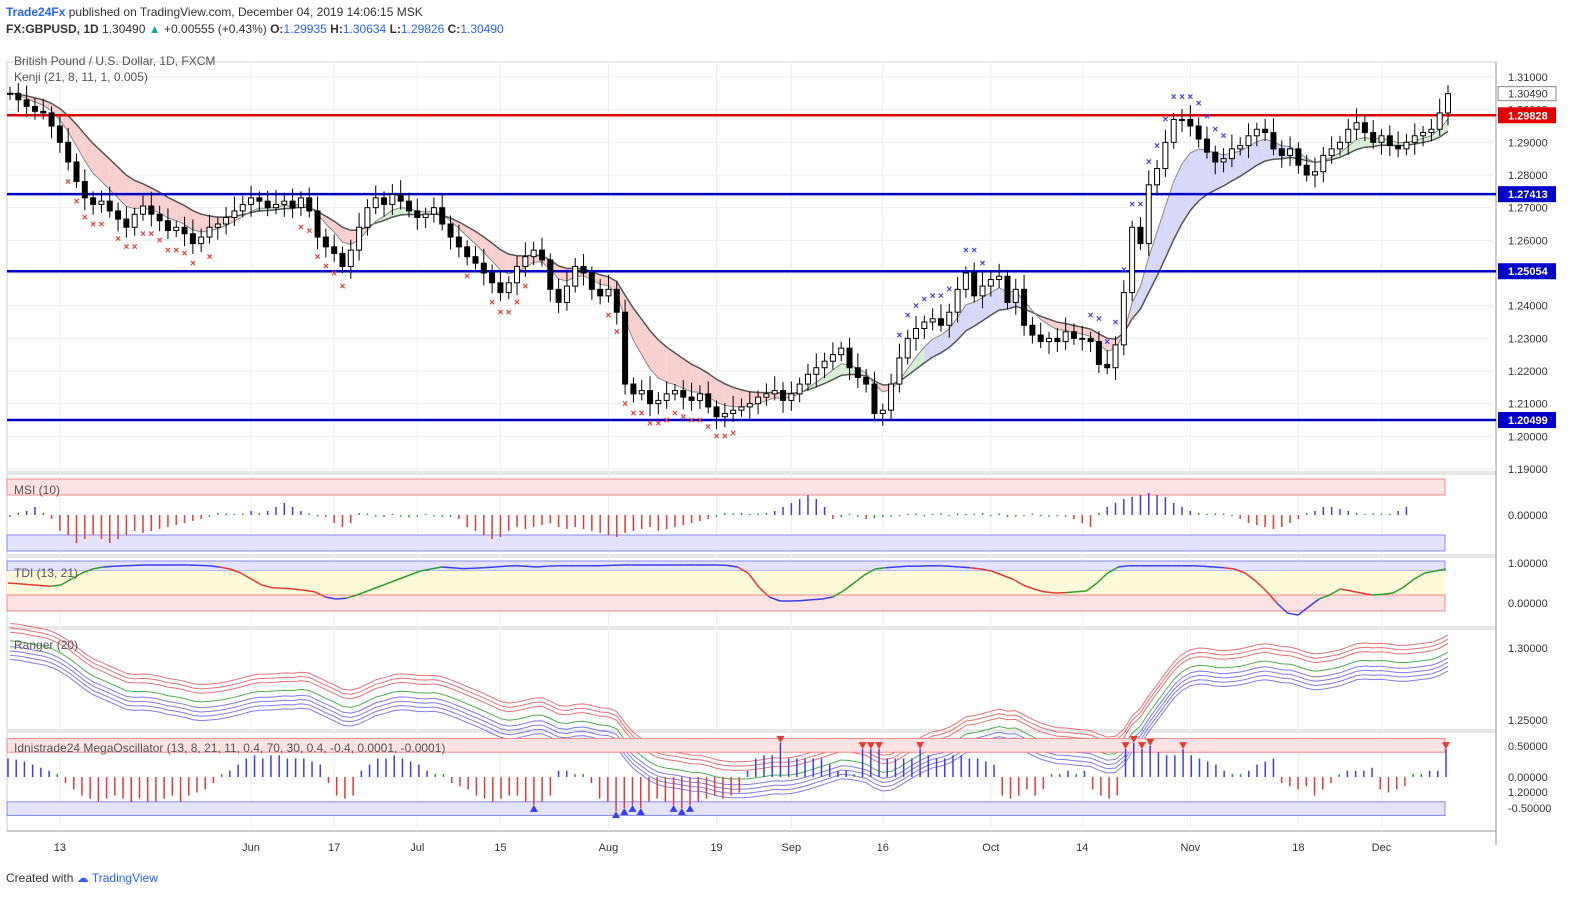 The height and width of the screenshot is (898, 1572). What do you see at coordinates (1298, 848) in the screenshot?
I see `x-tick-label: 18` at bounding box center [1298, 848].